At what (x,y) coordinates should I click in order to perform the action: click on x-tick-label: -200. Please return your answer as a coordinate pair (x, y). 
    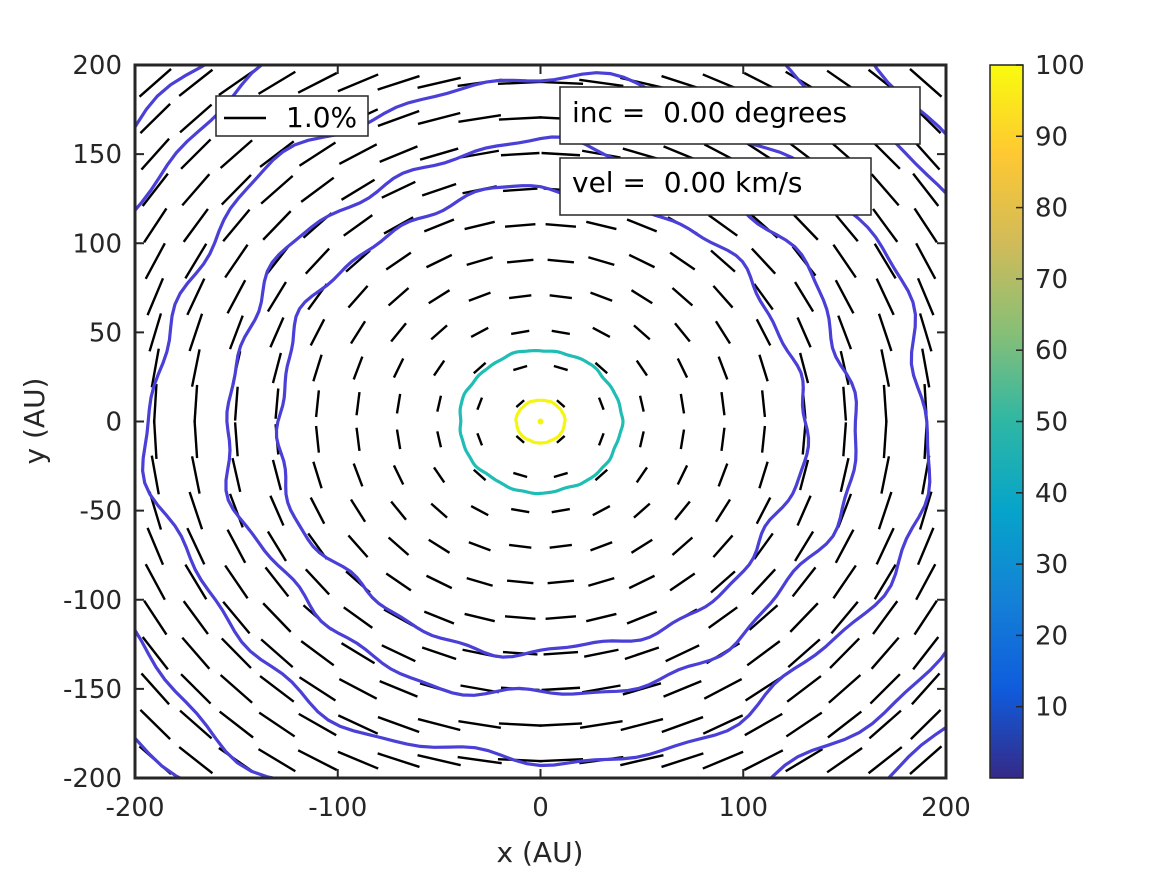
    Looking at the image, I should click on (134, 808).